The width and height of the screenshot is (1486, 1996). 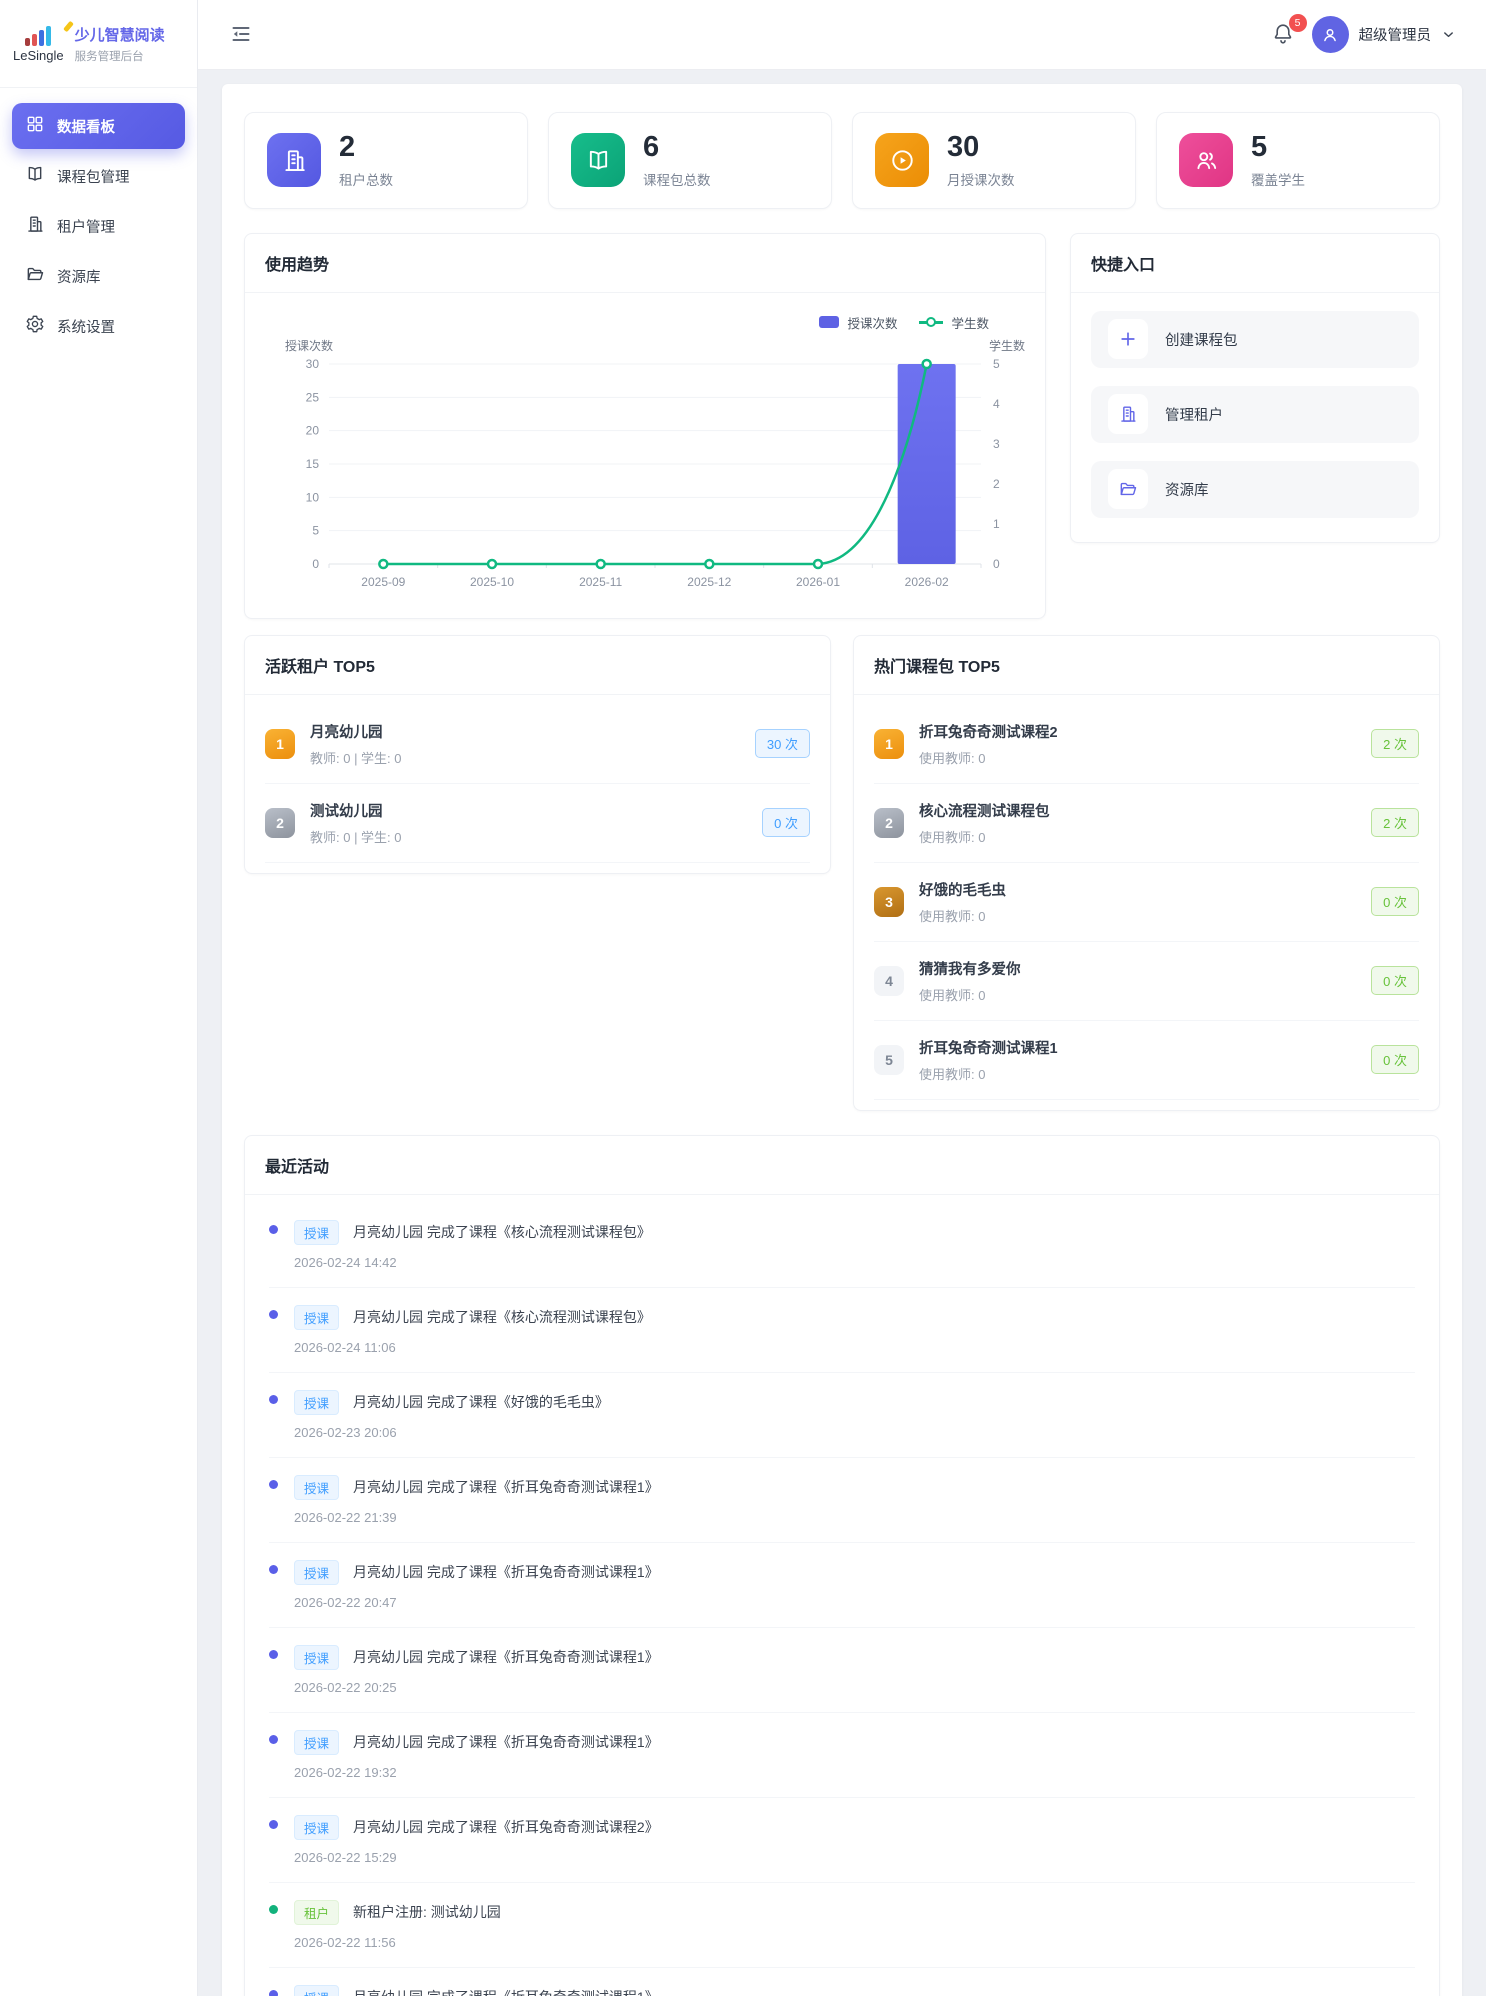 What do you see at coordinates (309, 345) in the screenshot?
I see `svg-text: 授课次数` at bounding box center [309, 345].